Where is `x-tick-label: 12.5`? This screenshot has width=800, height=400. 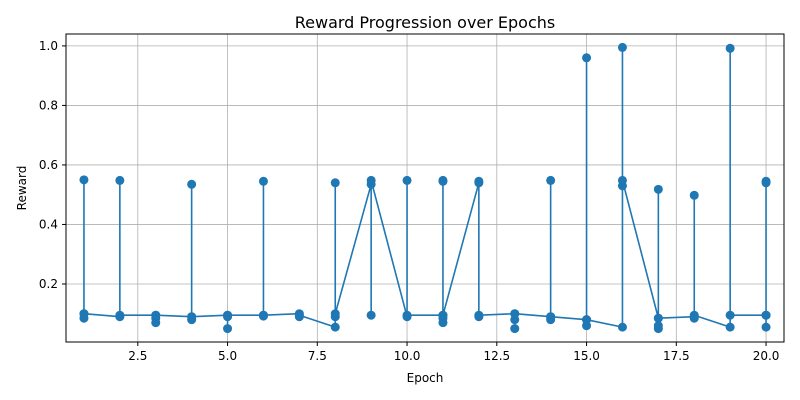 x-tick-label: 12.5 is located at coordinates (496, 356).